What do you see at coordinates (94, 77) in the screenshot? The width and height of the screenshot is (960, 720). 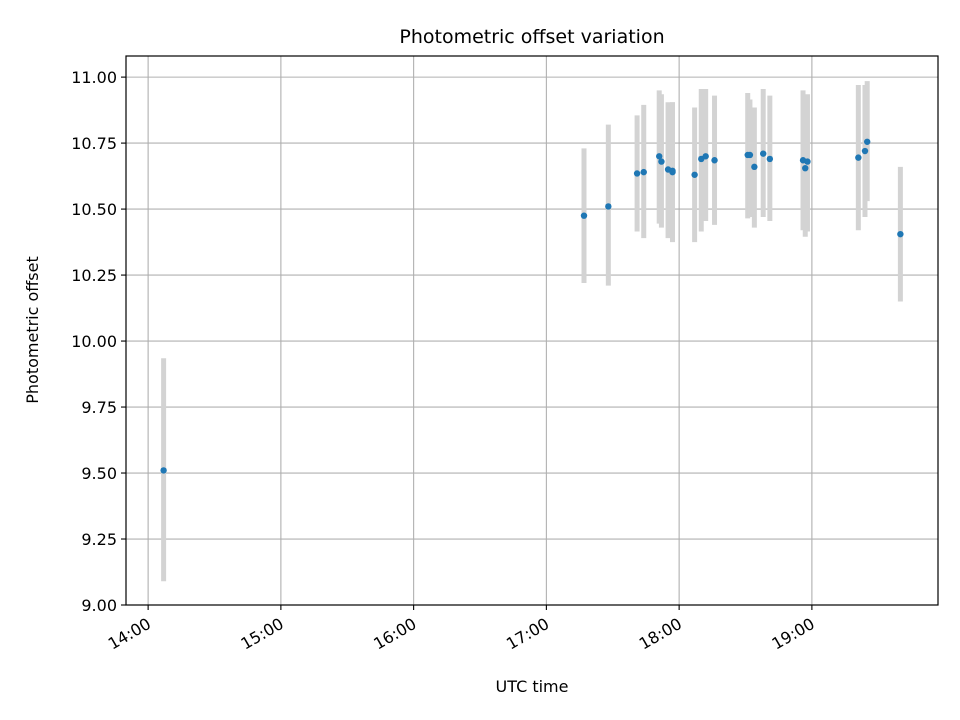 I see `y-tick-label: 11.00` at bounding box center [94, 77].